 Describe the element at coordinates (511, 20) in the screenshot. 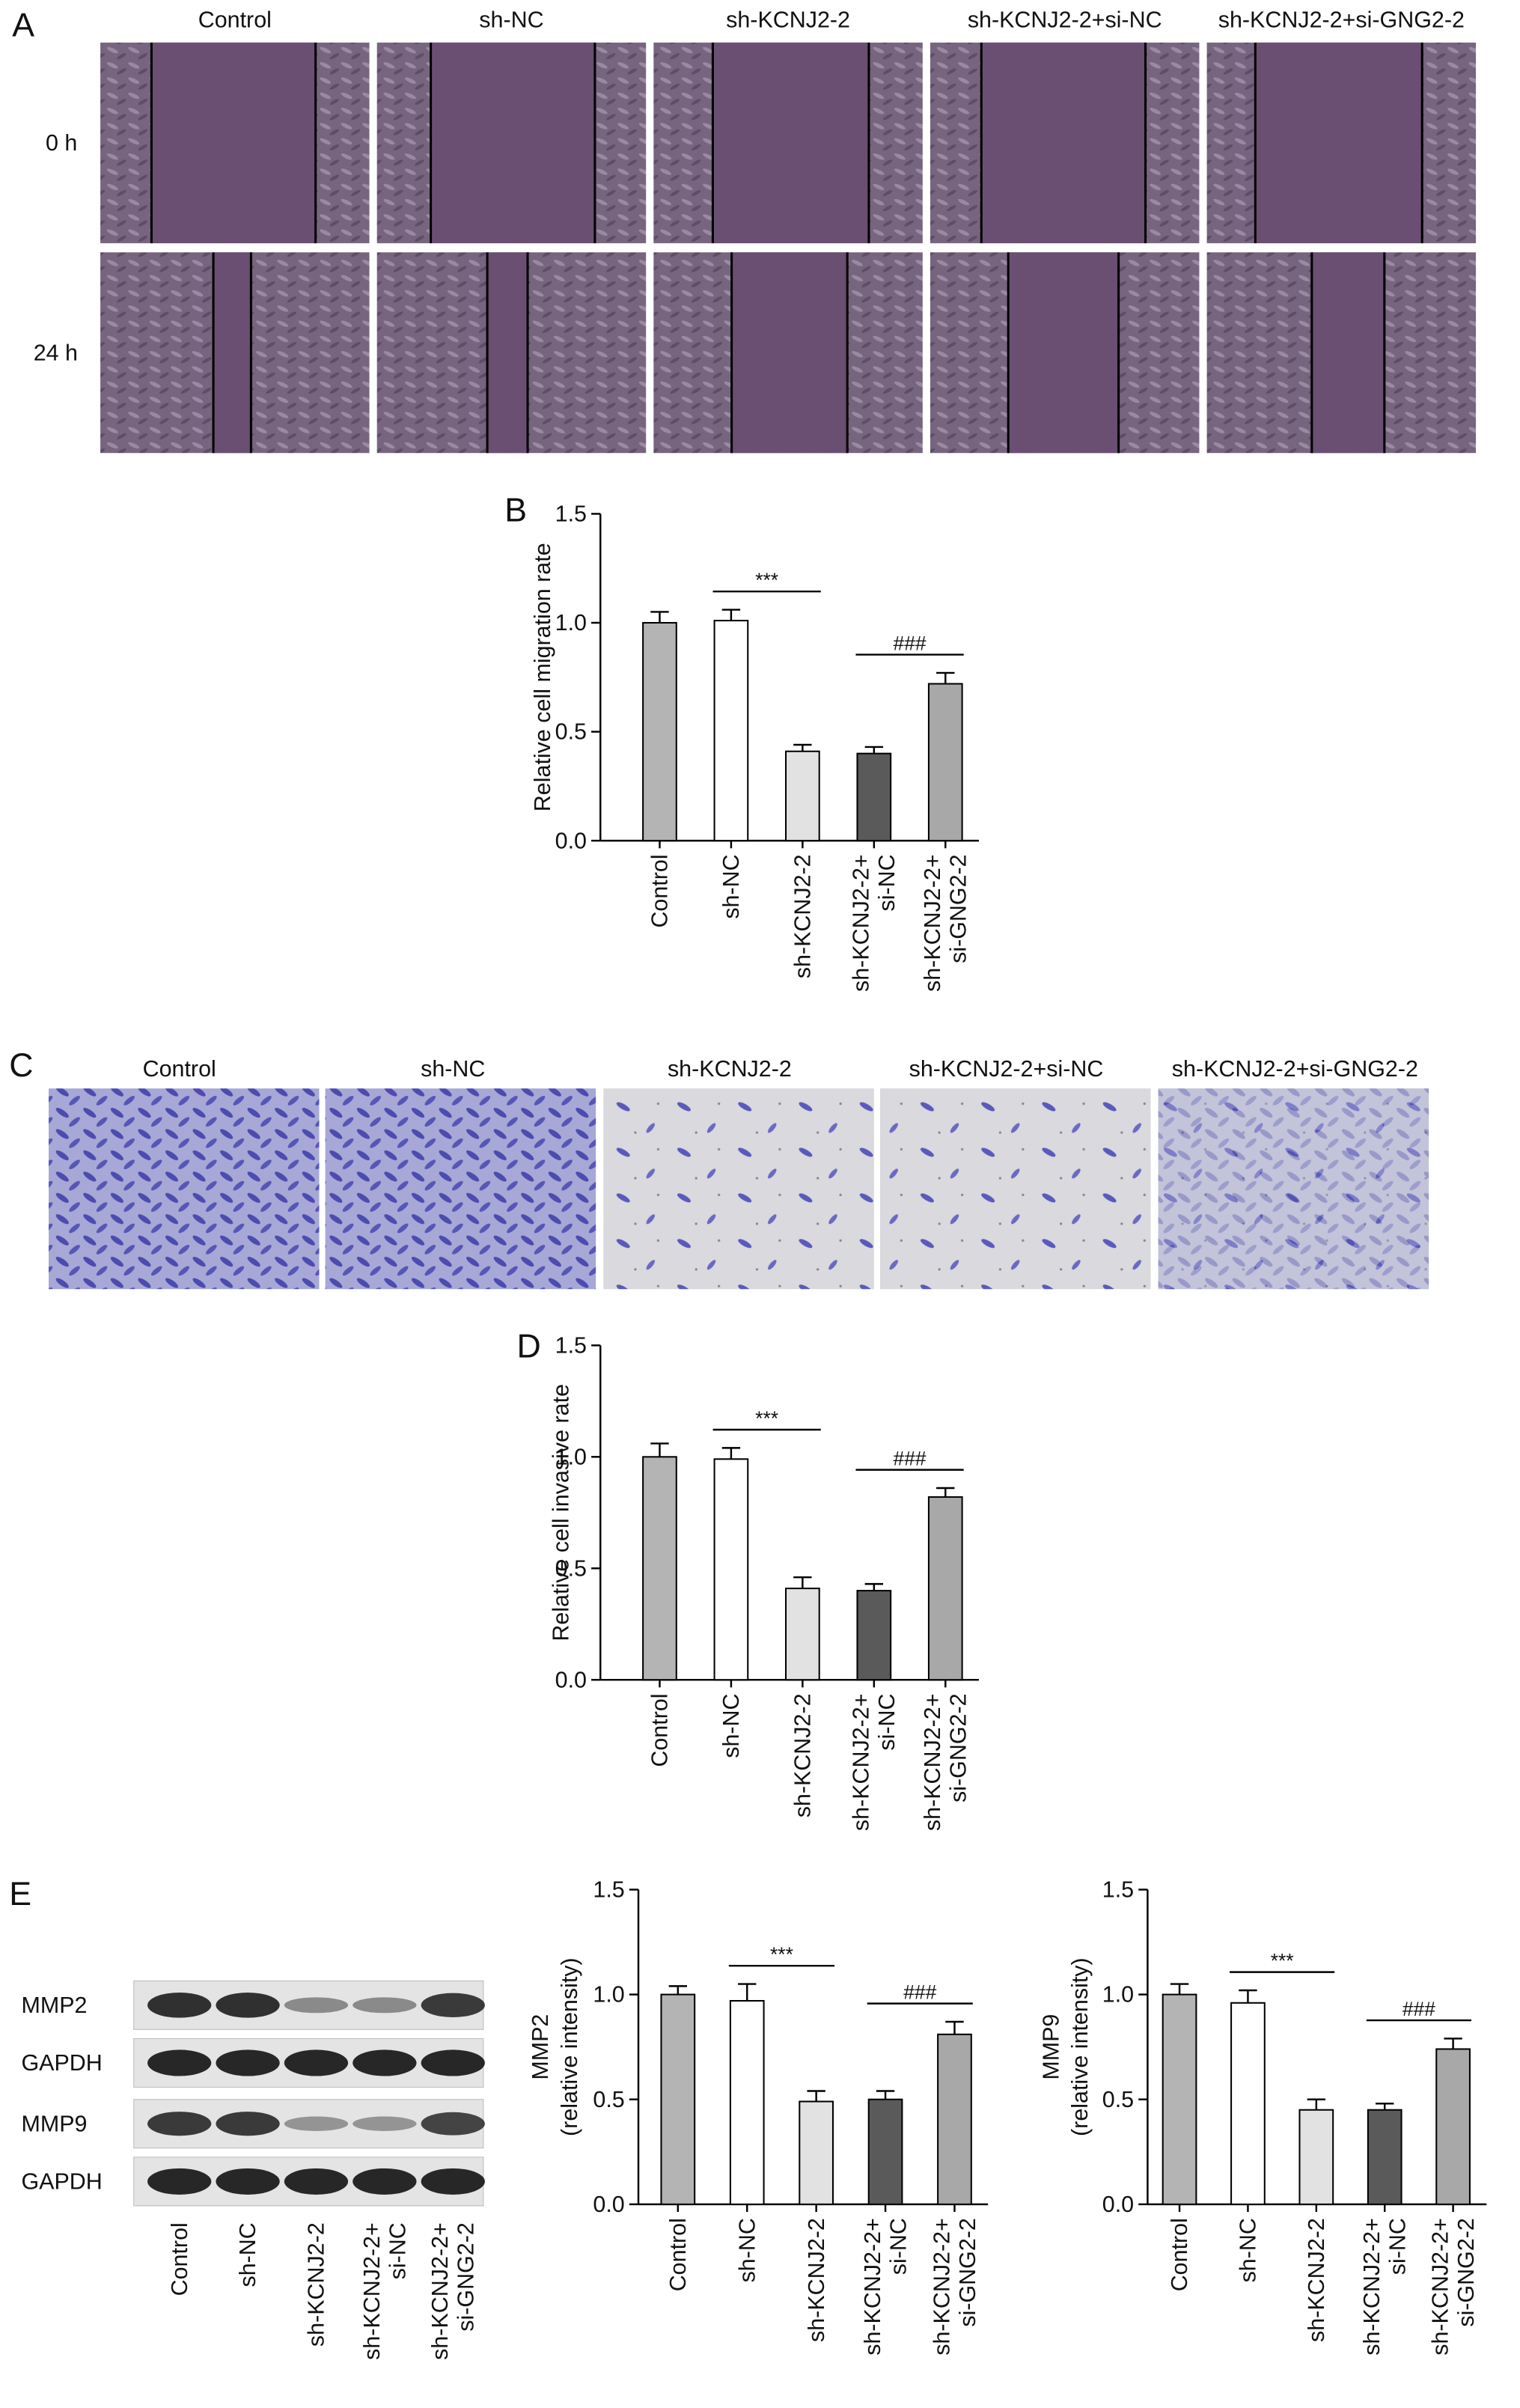

I see `column-header: sh-NC` at that location.